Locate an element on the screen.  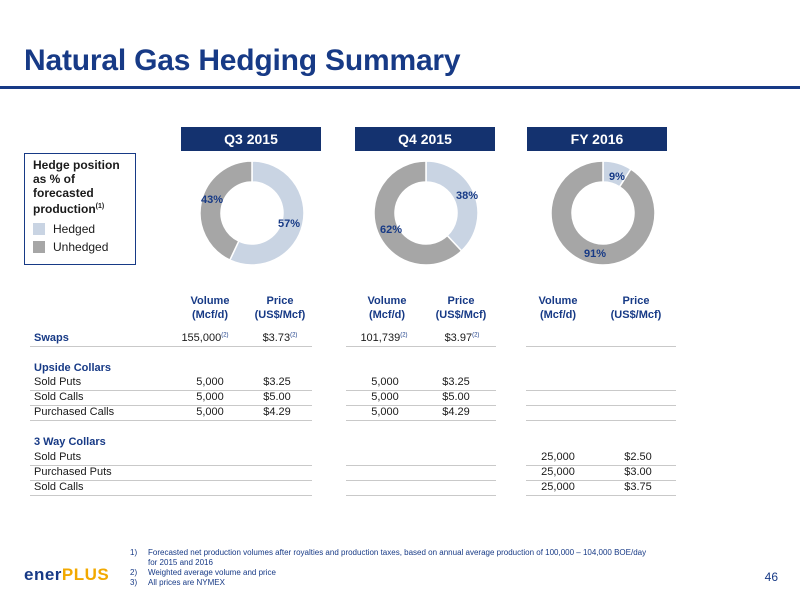
legend-item-unhedged: Unhedged is located at coordinates (80, 247).